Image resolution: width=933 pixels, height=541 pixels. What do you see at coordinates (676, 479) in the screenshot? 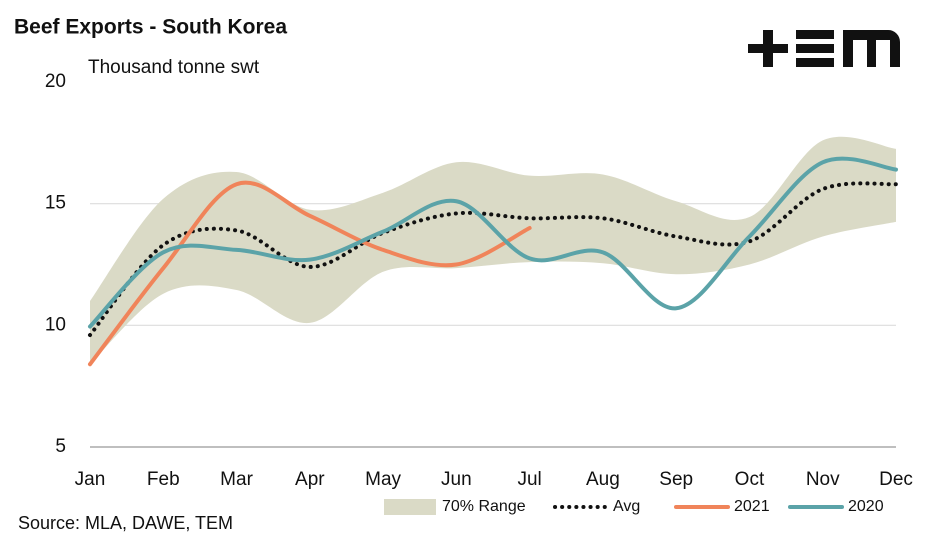
I see `x-tick-label: Sep` at bounding box center [676, 479].